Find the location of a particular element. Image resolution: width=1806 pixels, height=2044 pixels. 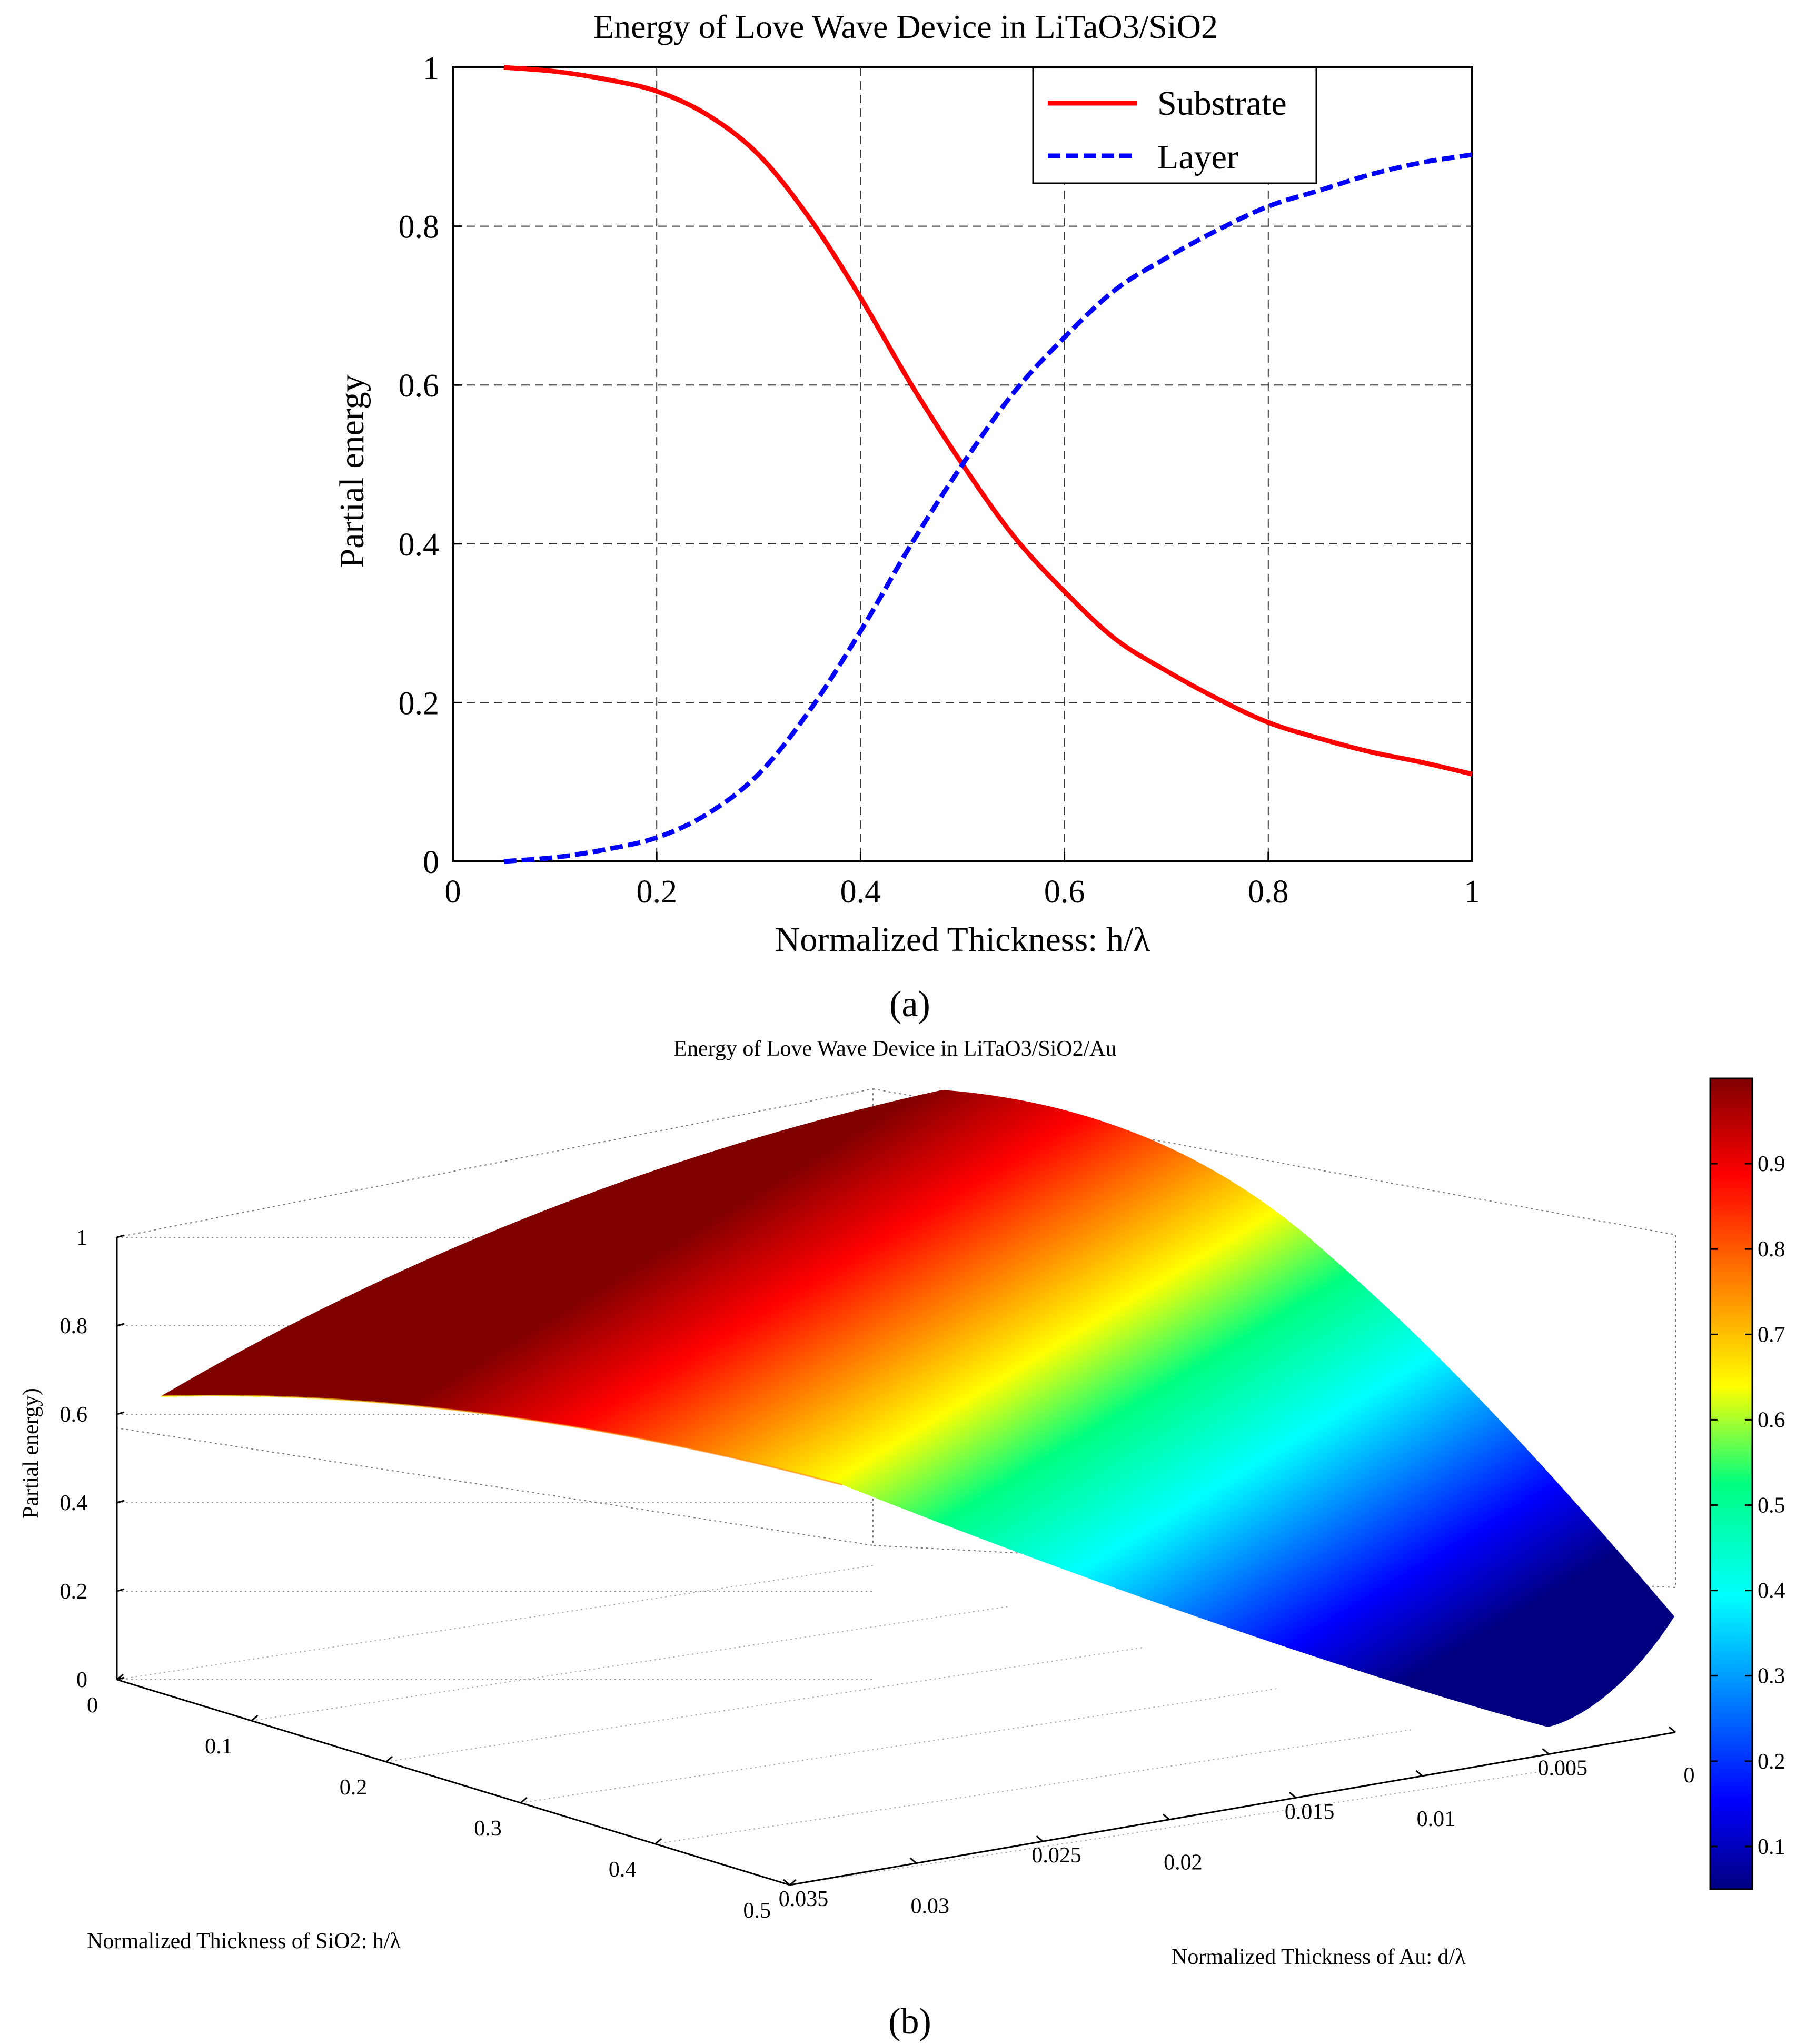

legend-label-layer: Layer is located at coordinates (1197, 157).